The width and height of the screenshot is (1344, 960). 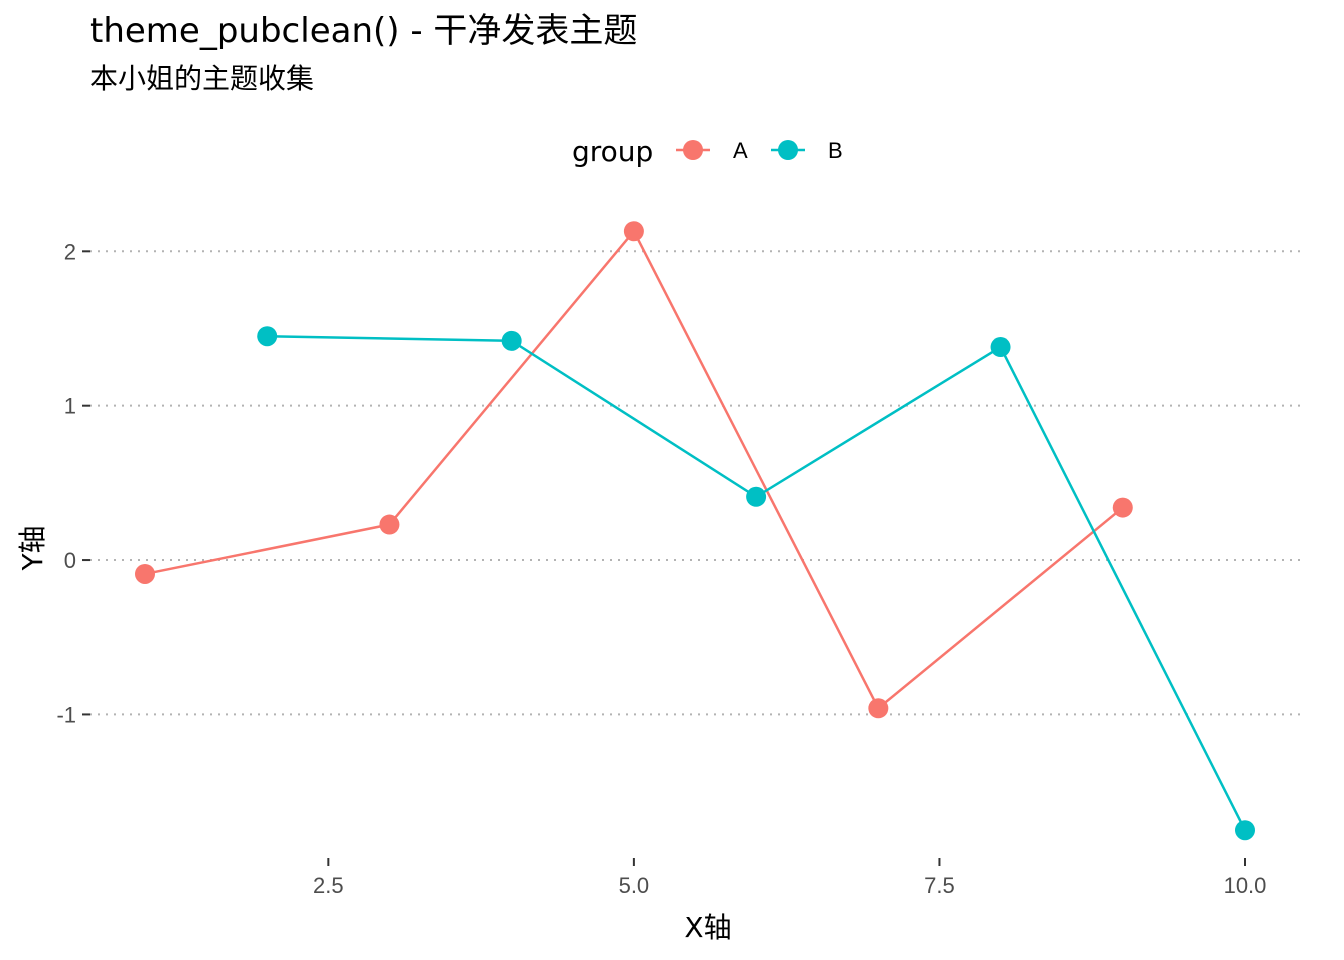 What do you see at coordinates (66, 714) in the screenshot?
I see `y-tick-label: -1` at bounding box center [66, 714].